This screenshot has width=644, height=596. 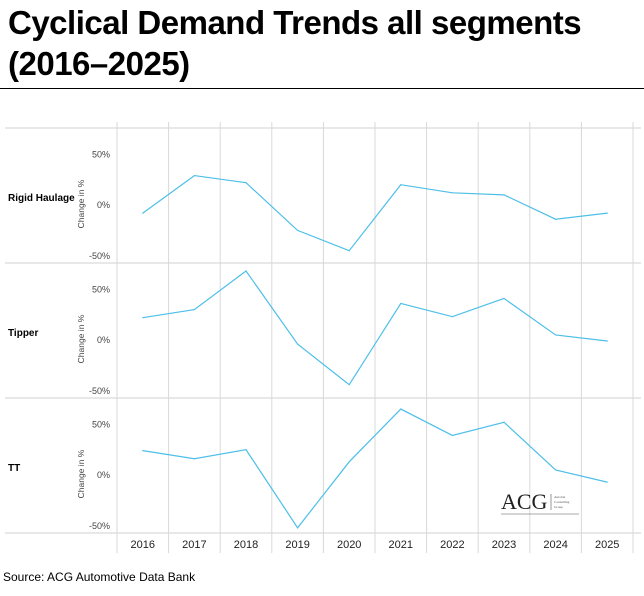 What do you see at coordinates (524, 502) in the screenshot?
I see `svg-text: ACG` at bounding box center [524, 502].